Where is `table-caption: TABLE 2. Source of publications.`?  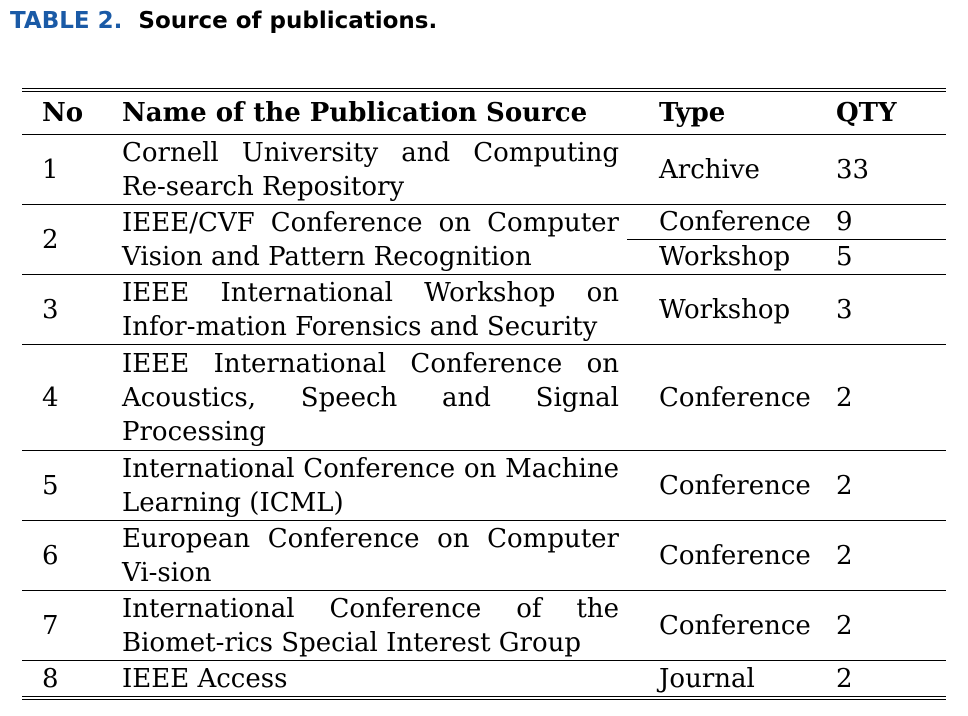
table-caption: TABLE 2. Source of publications. is located at coordinates (223, 21).